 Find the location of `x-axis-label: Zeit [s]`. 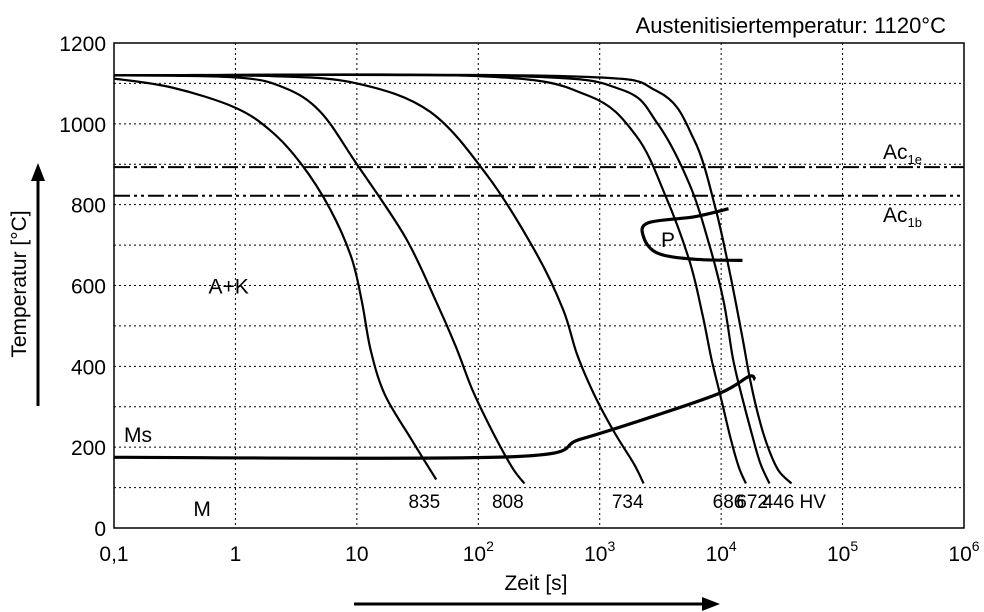

x-axis-label: Zeit [s] is located at coordinates (535, 583).